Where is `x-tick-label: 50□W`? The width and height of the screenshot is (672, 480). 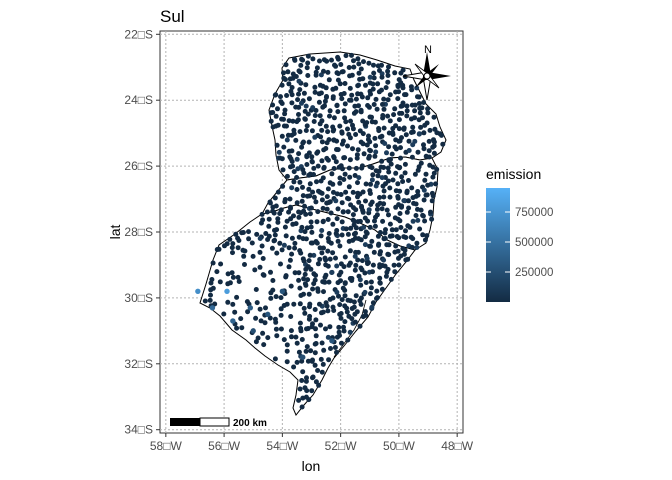 x-tick-label: 50□W is located at coordinates (399, 446).